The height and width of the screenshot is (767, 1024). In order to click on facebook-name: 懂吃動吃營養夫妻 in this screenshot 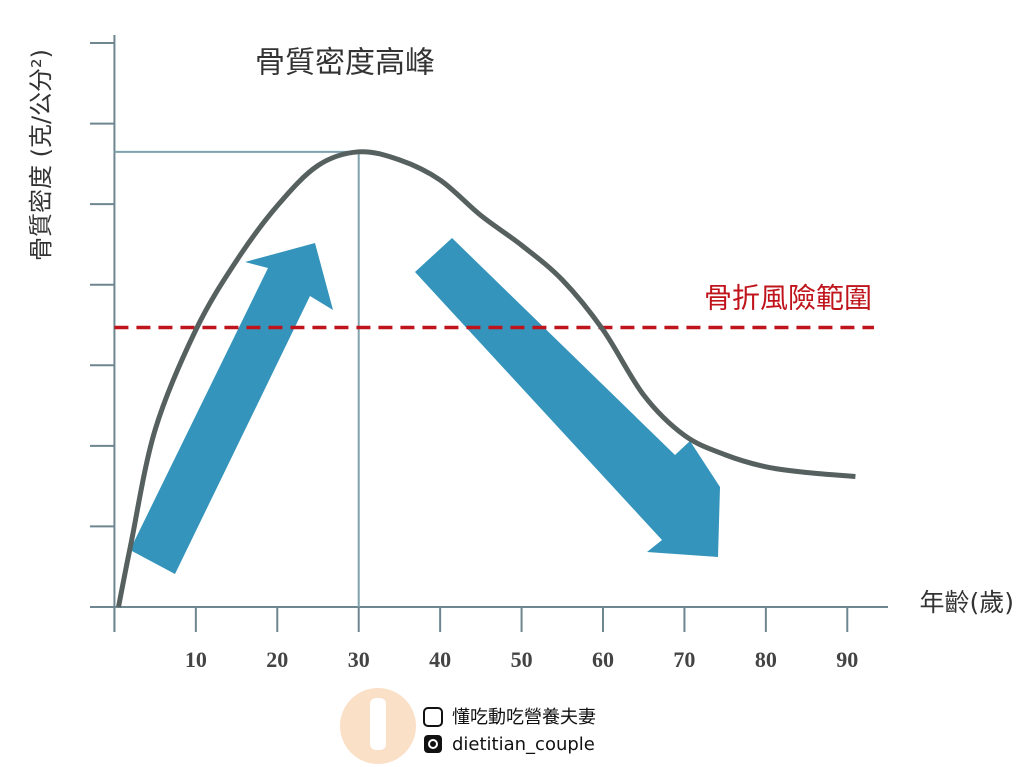, I will do `click(524, 717)`.